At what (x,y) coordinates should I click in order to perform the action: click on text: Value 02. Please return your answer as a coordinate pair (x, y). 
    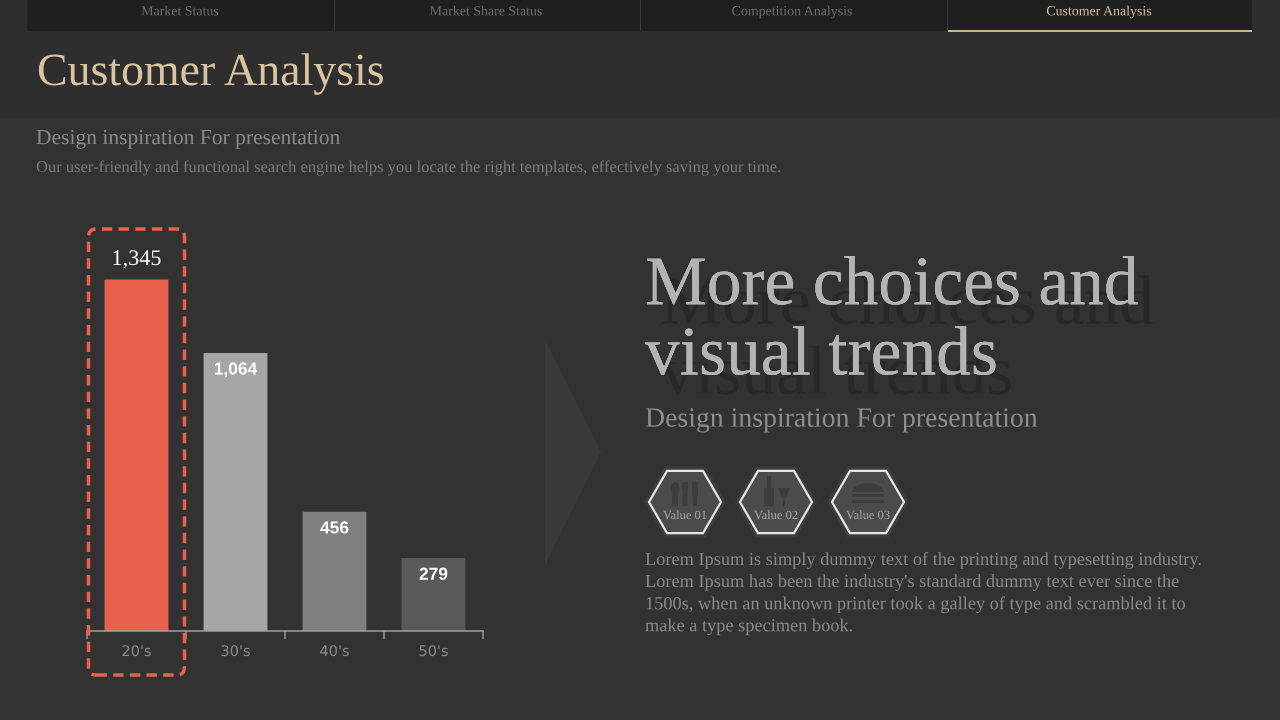
    Looking at the image, I should click on (776, 515).